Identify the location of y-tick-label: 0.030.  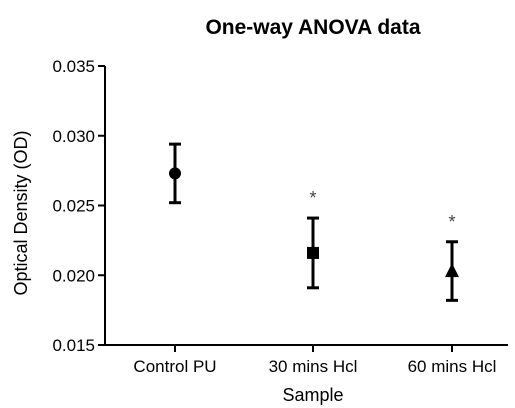
(73, 136).